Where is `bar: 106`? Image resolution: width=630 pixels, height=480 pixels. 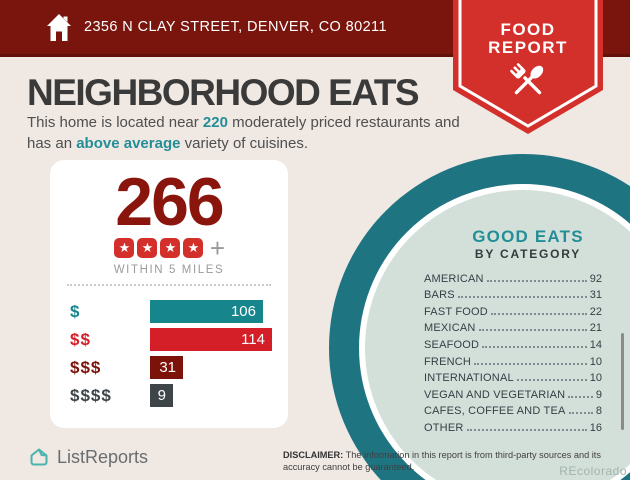
bar: 106 is located at coordinates (206, 311).